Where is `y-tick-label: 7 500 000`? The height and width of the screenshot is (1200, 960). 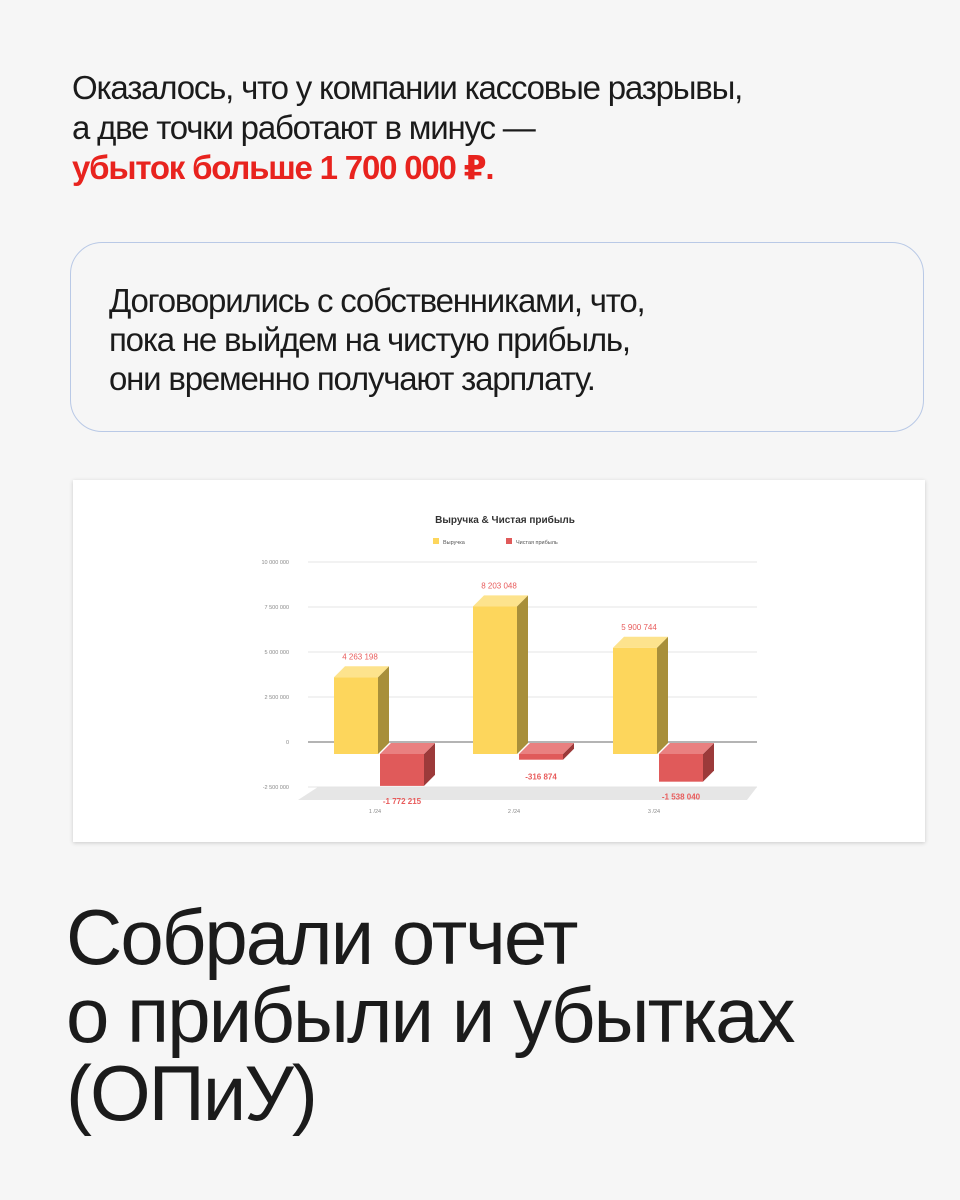 y-tick-label: 7 500 000 is located at coordinates (277, 608).